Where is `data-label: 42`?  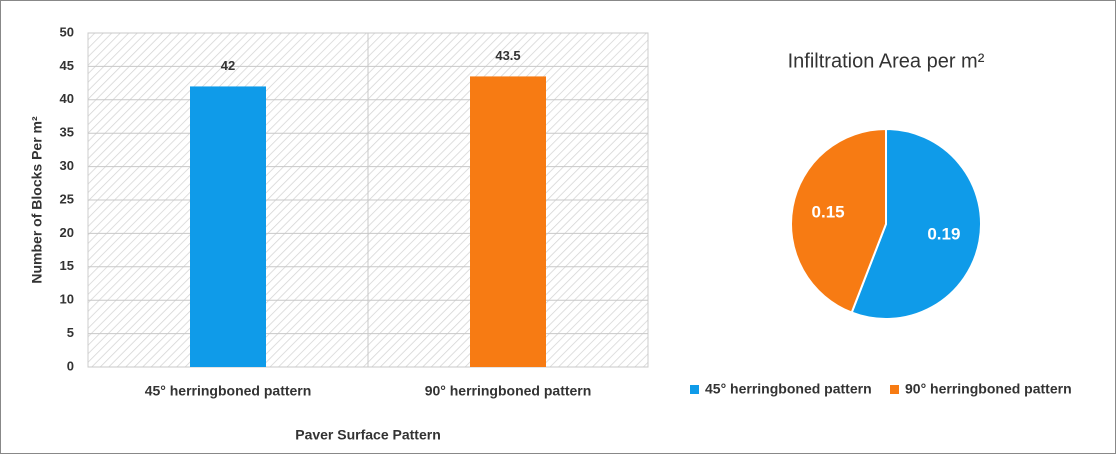 data-label: 42 is located at coordinates (228, 65).